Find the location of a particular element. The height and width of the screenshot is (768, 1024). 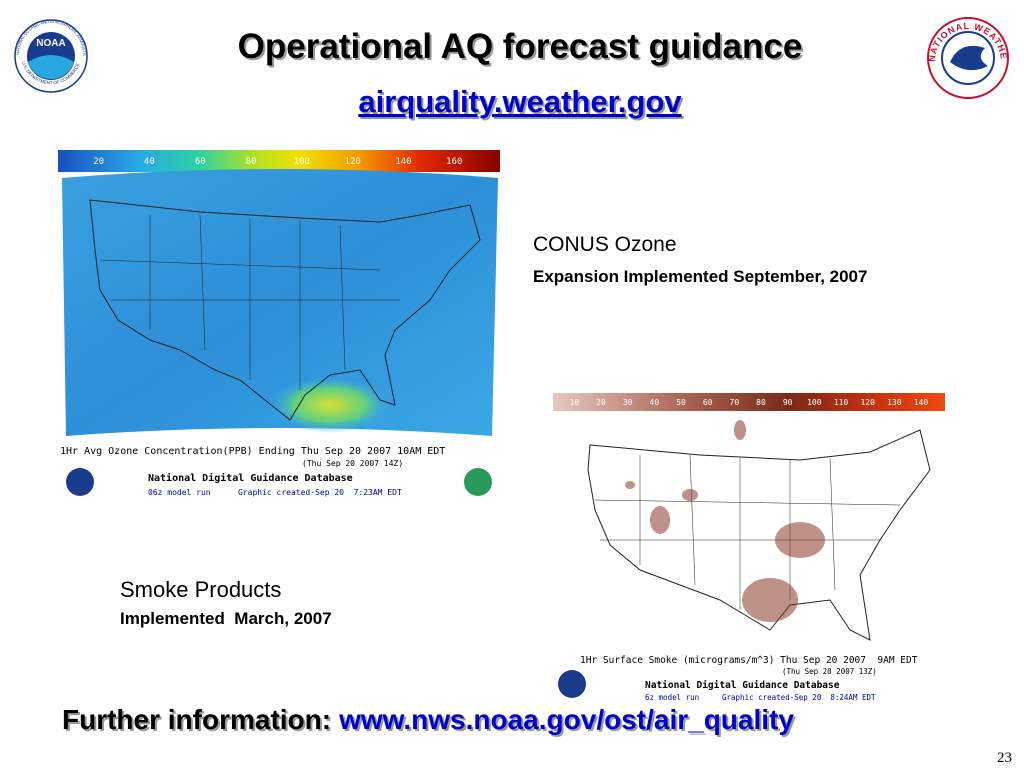

footer-label: Further information: is located at coordinates (196, 719).